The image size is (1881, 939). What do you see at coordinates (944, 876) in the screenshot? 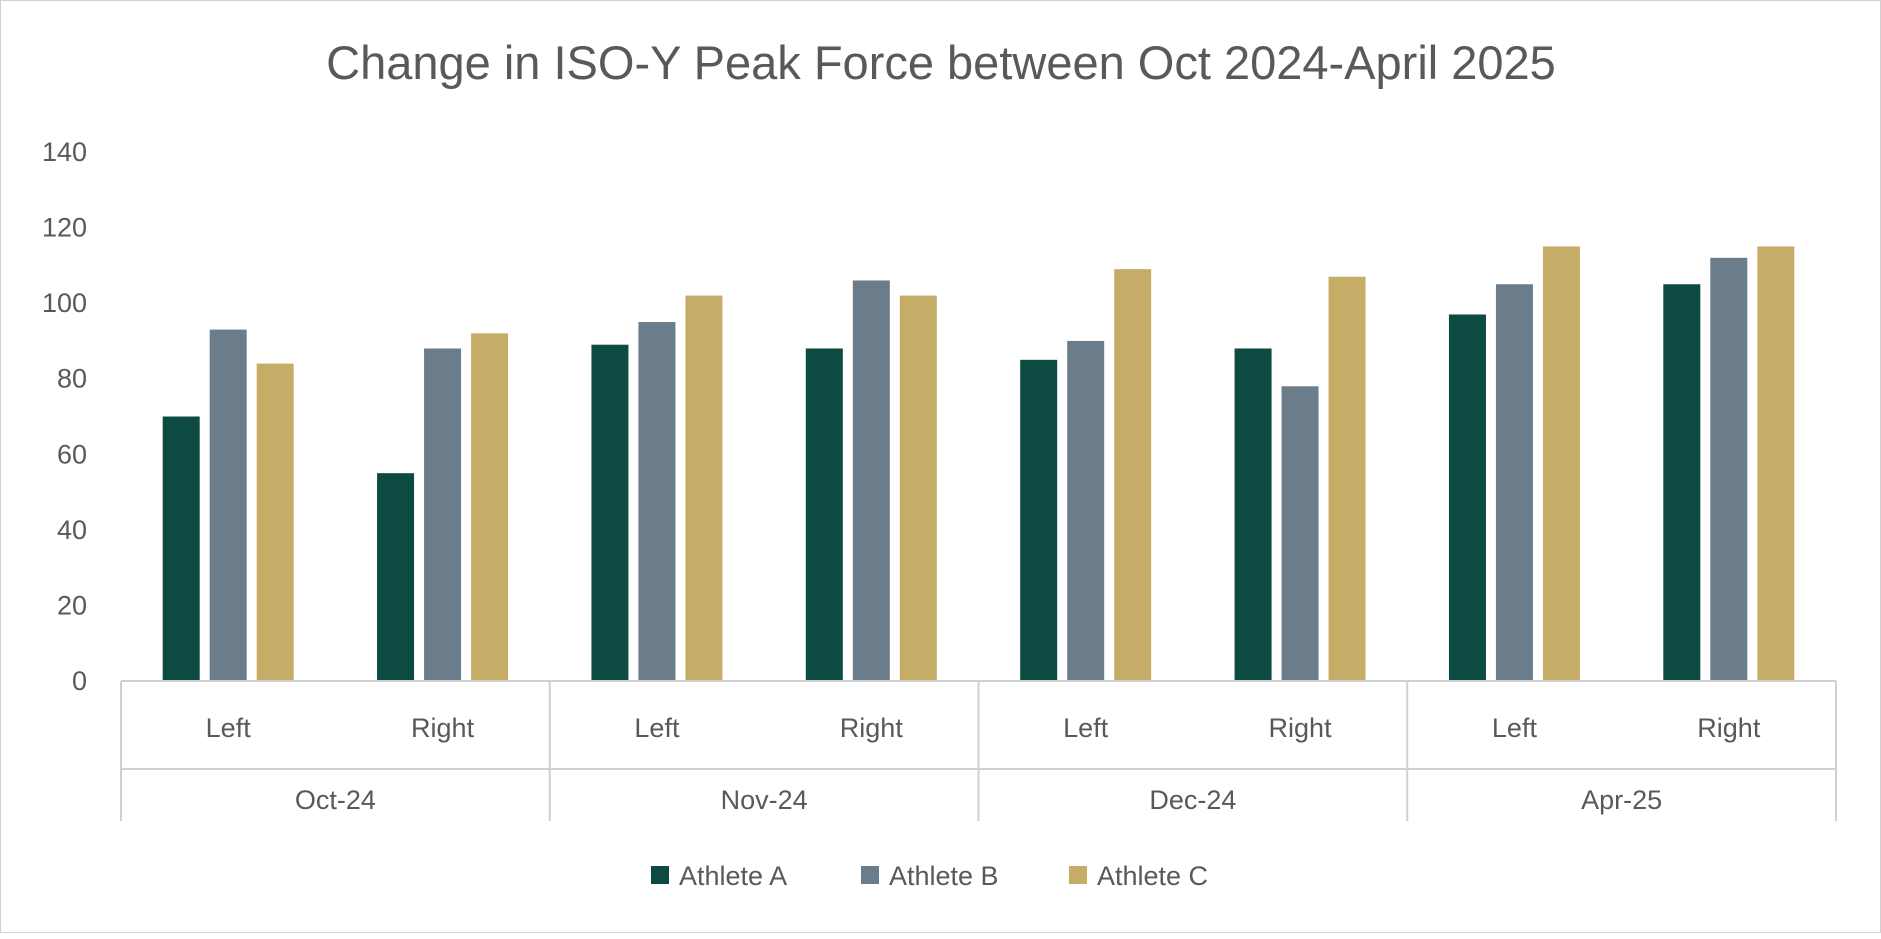
I see `legend-label: Athlete B` at bounding box center [944, 876].